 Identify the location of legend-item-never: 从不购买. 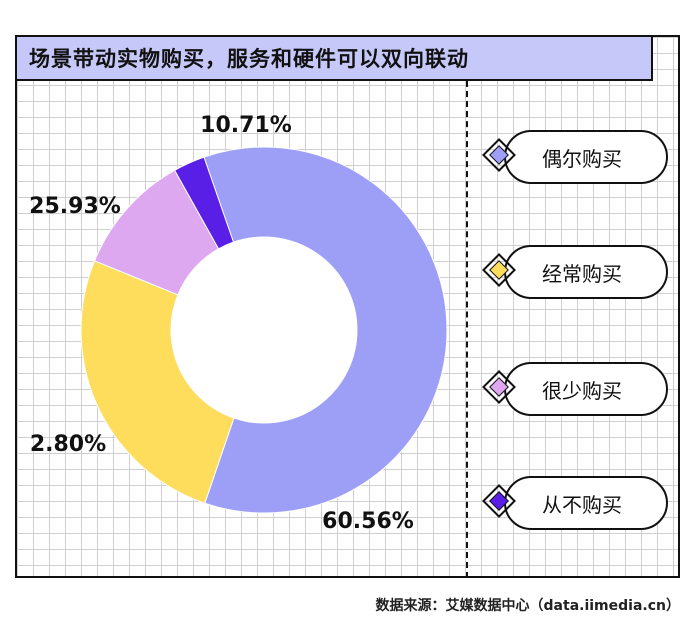
(576, 504).